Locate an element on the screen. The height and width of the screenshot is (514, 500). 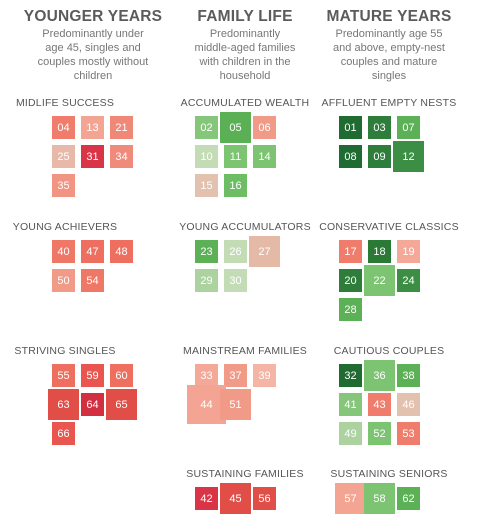
segment-cell: 33 is located at coordinates (206, 375).